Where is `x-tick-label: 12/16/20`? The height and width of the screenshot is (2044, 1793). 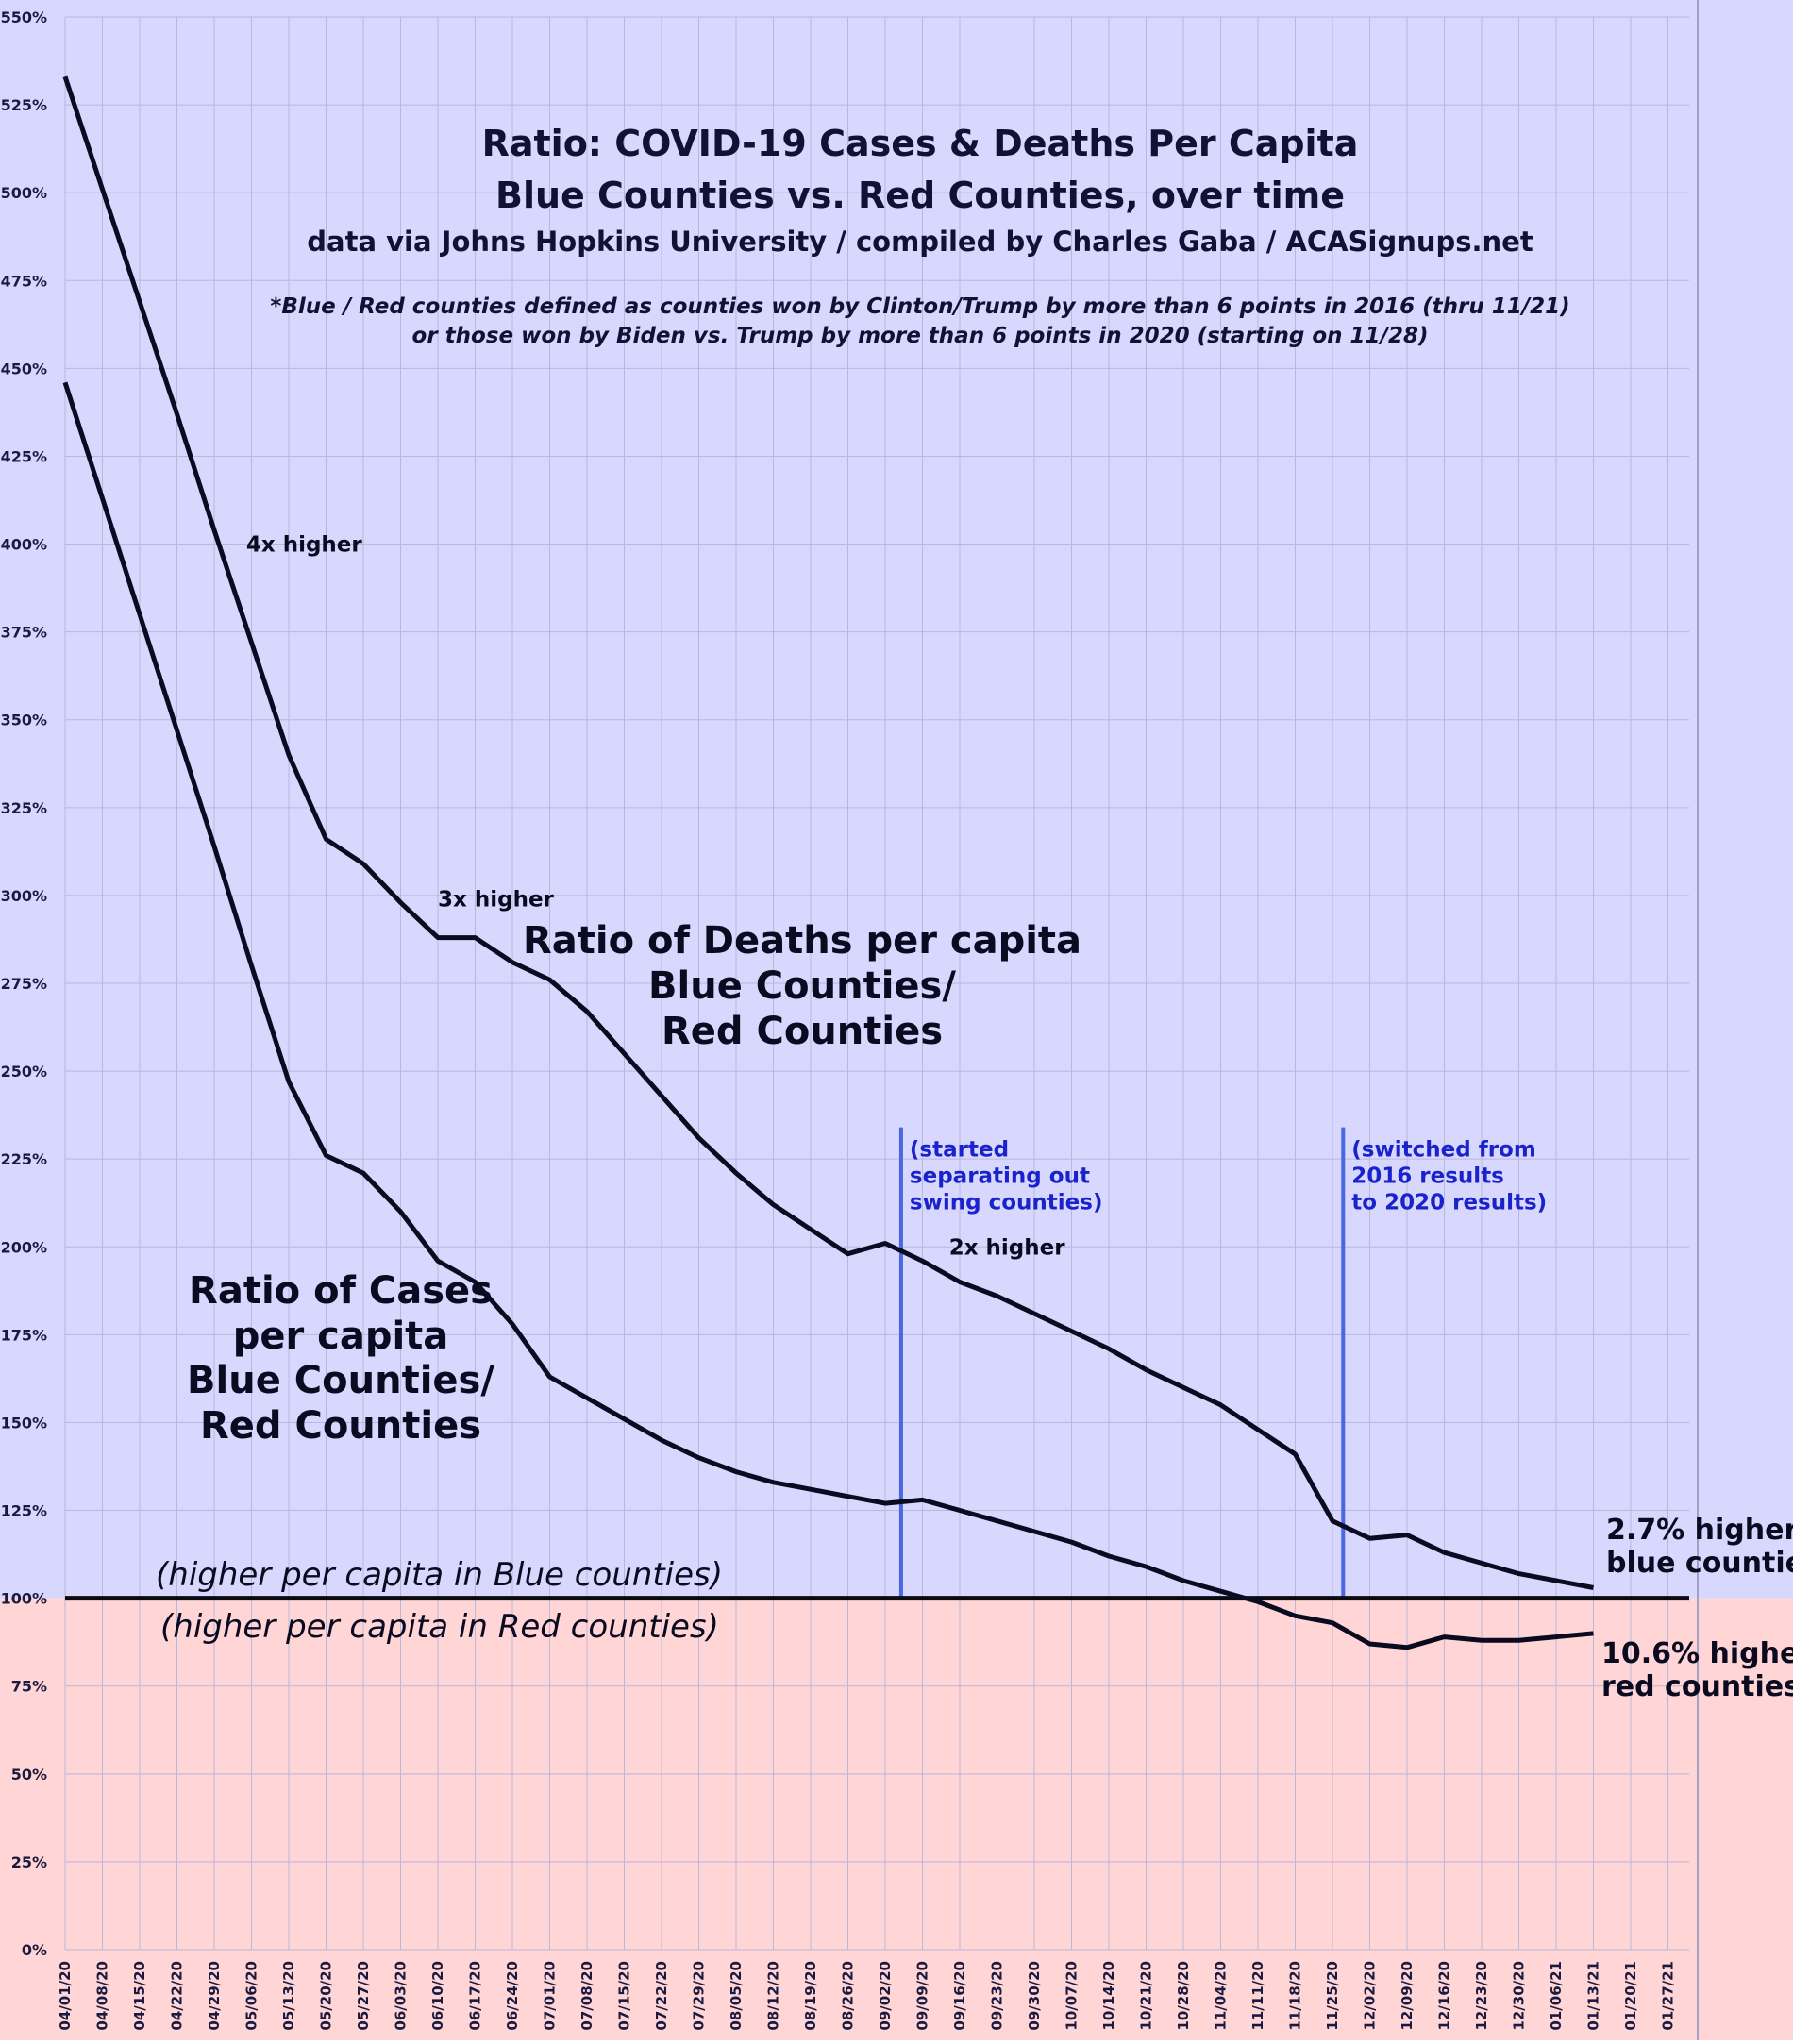
x-tick-label: 12/16/20 is located at coordinates (1445, 1996).